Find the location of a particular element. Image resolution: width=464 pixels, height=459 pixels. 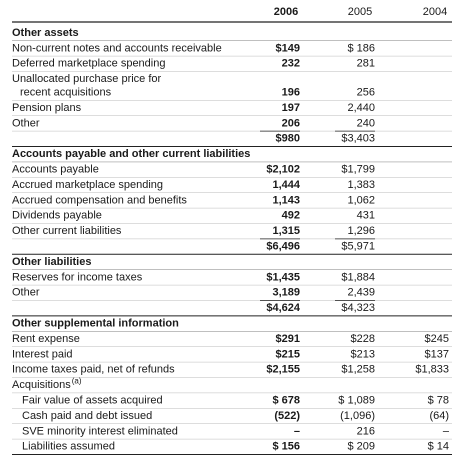

row-label: Unallocated purchase price for is located at coordinates (87, 79).